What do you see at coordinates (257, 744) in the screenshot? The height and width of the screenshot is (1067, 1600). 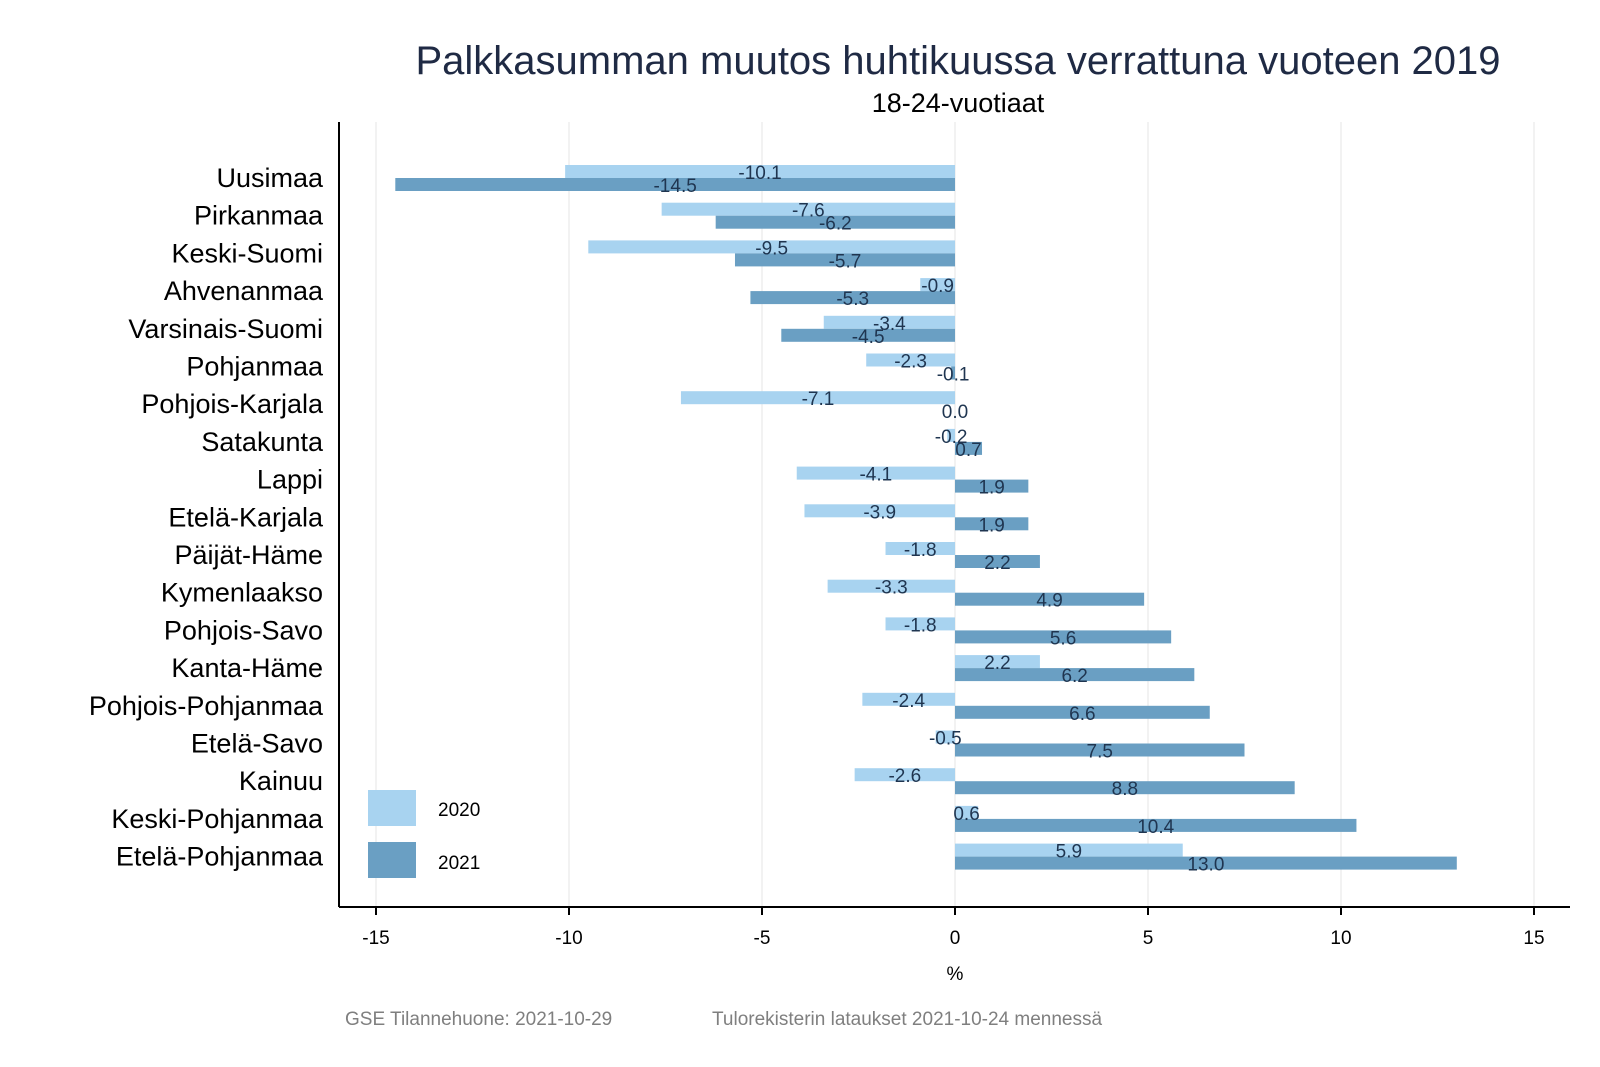 I see `category-label: Etelä-Savo` at bounding box center [257, 744].